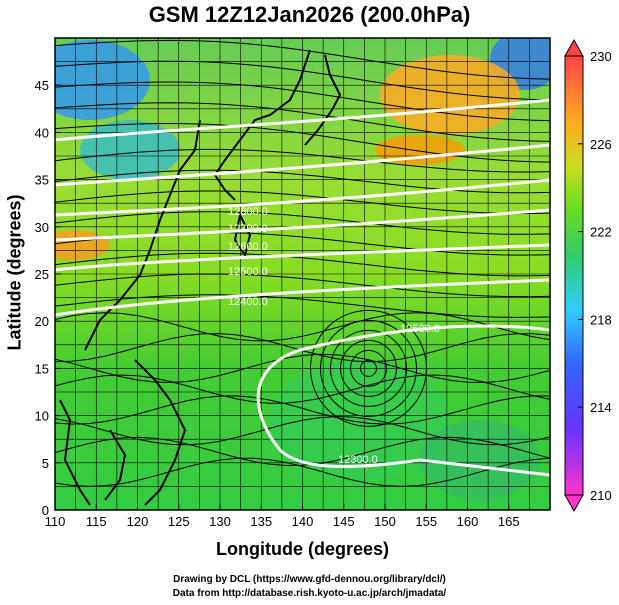 This screenshot has height=605, width=619. I want to click on chart-title: GSM 12Z12Jan2026 (200.0hPa), so click(309, 14).